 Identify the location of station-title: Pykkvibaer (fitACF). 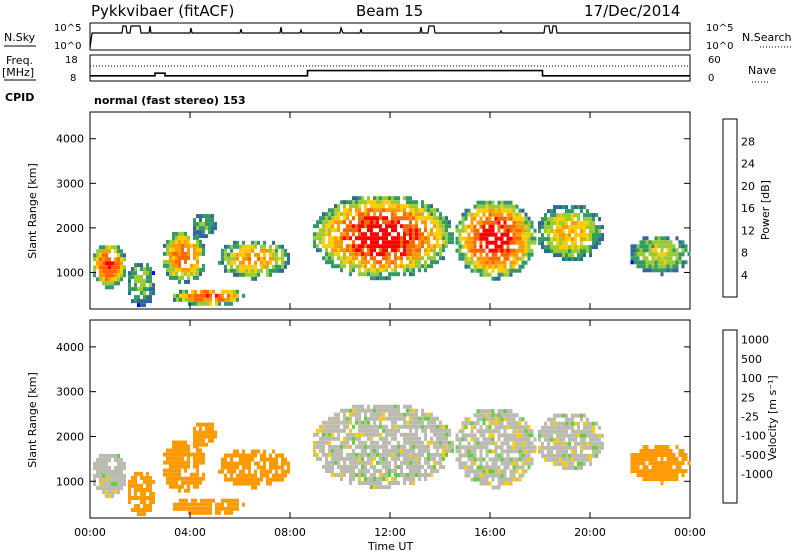
(162, 11).